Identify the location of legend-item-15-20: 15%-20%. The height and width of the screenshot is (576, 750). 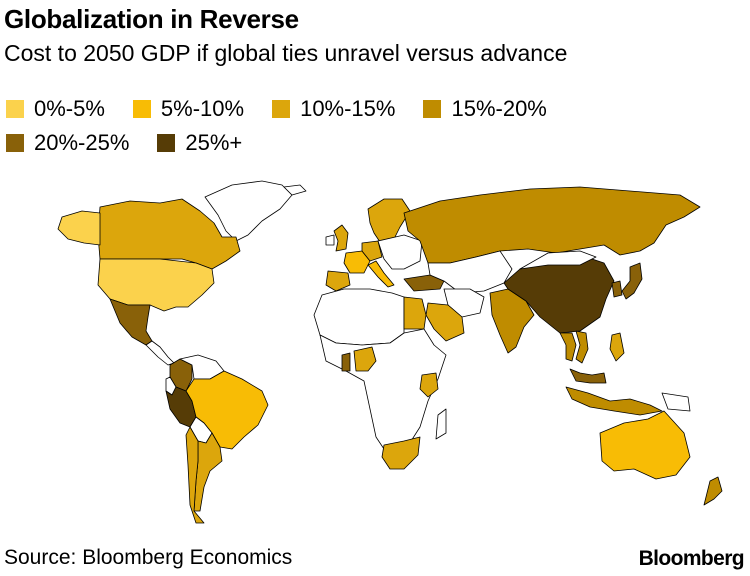
(485, 109).